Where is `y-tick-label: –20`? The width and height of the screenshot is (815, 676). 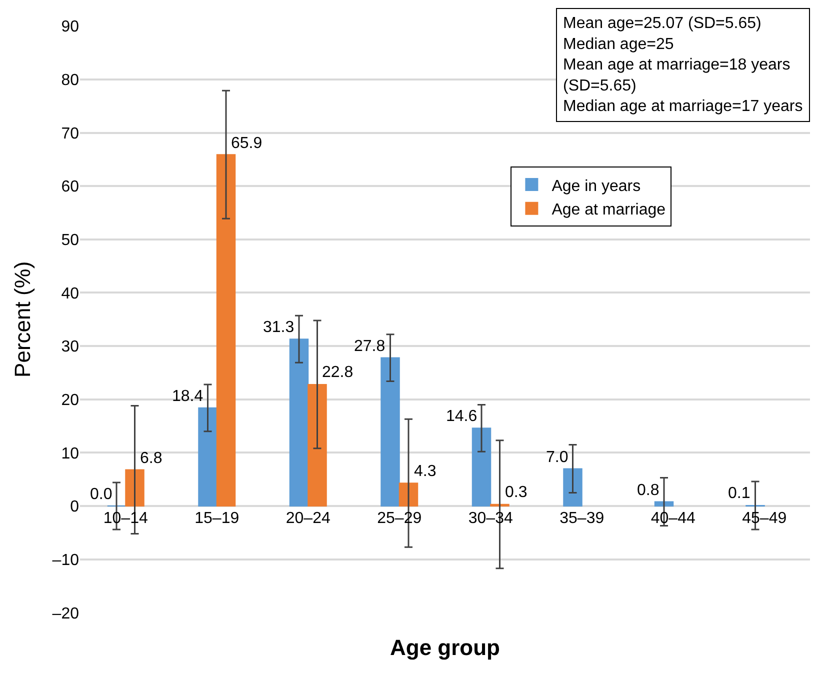 y-tick-label: –20 is located at coordinates (66, 613).